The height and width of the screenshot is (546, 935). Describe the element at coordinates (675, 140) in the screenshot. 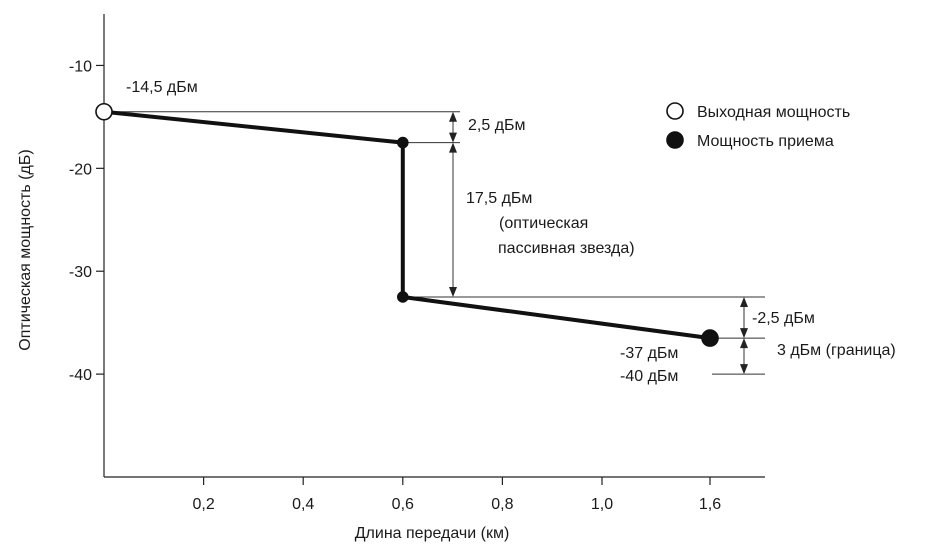

I see `legend-marker-receive` at that location.